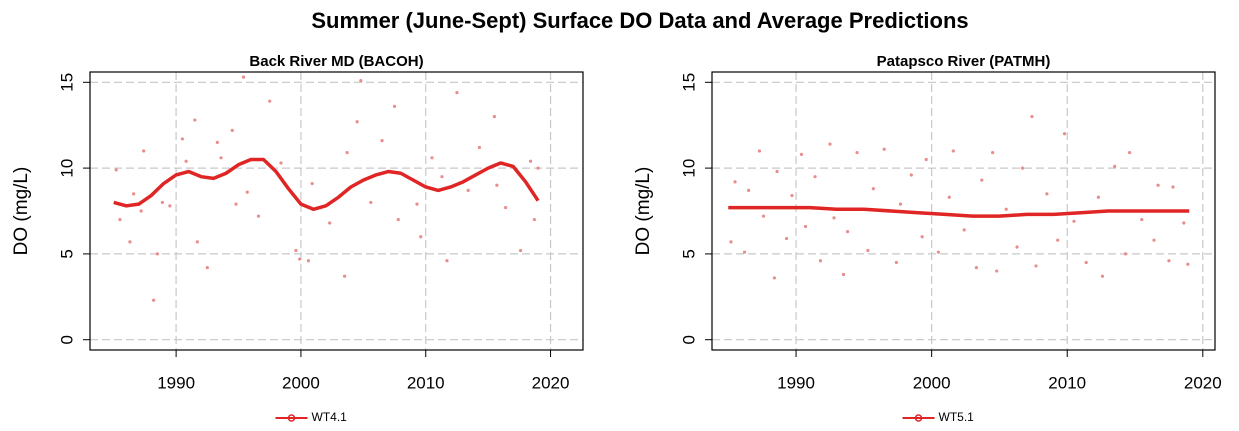 The image size is (1239, 431). What do you see at coordinates (957, 417) in the screenshot?
I see `legend-label: WT5.1` at bounding box center [957, 417].